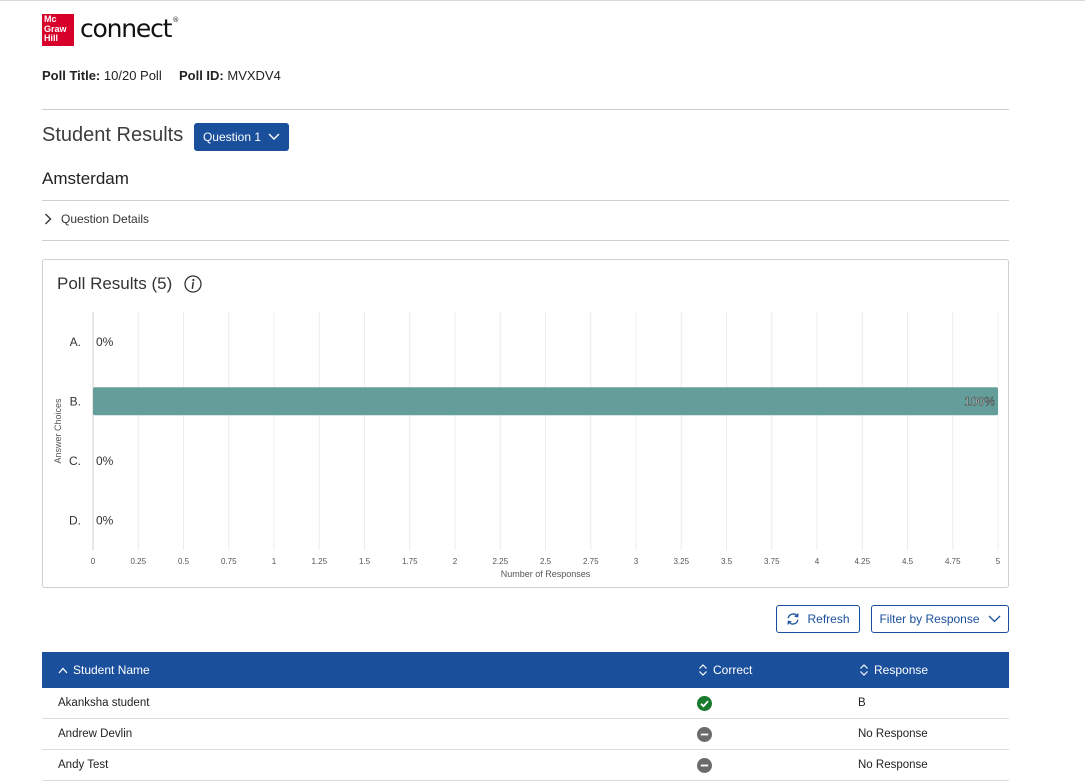  I want to click on mcgraw-hill-connect-logo: Mc Graw Hill connect®, so click(110, 29).